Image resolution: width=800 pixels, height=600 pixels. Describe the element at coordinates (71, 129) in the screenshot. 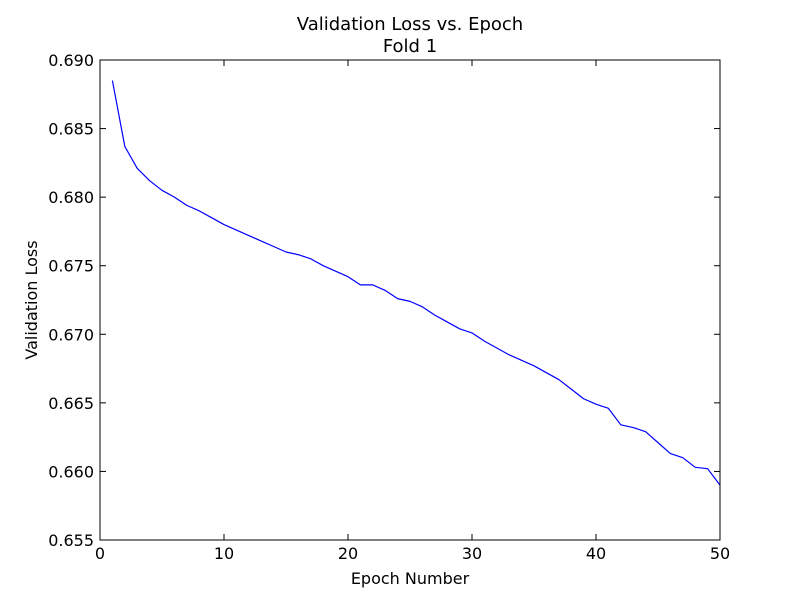

I see `y-tick-label: 0.685` at that location.